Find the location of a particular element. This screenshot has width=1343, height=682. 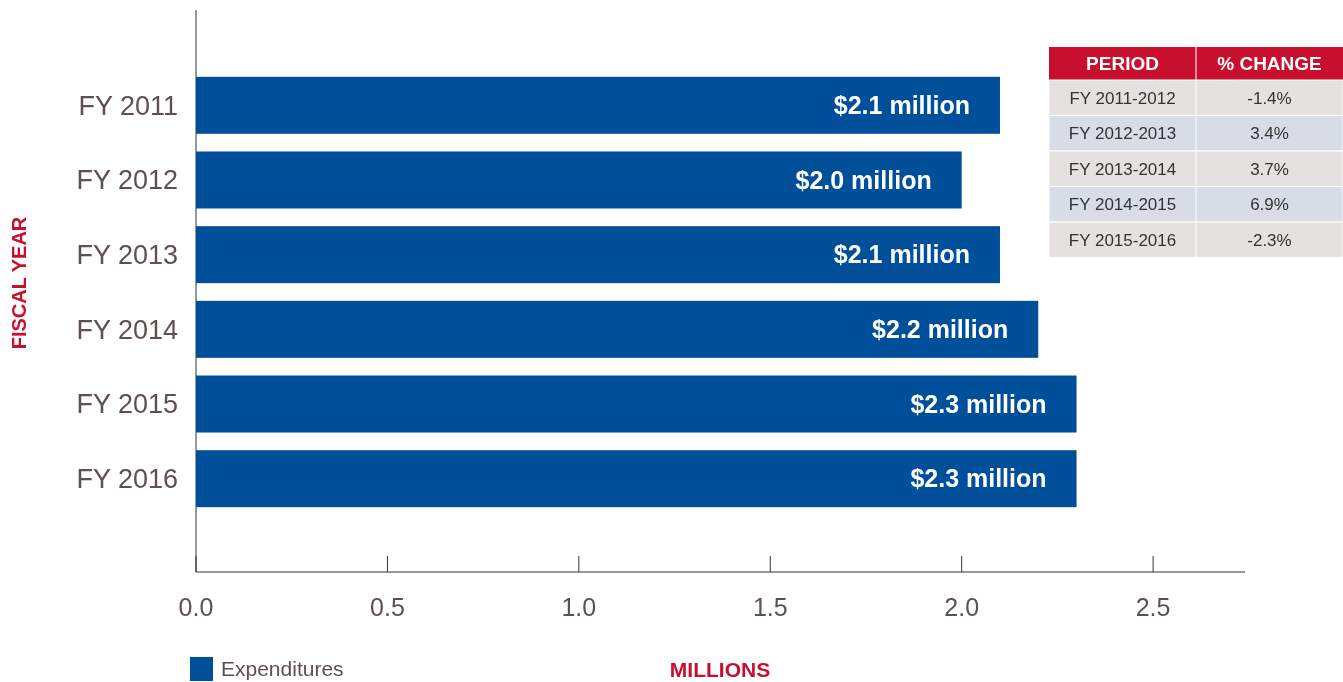

legend-label: Expenditures is located at coordinates (282, 669).